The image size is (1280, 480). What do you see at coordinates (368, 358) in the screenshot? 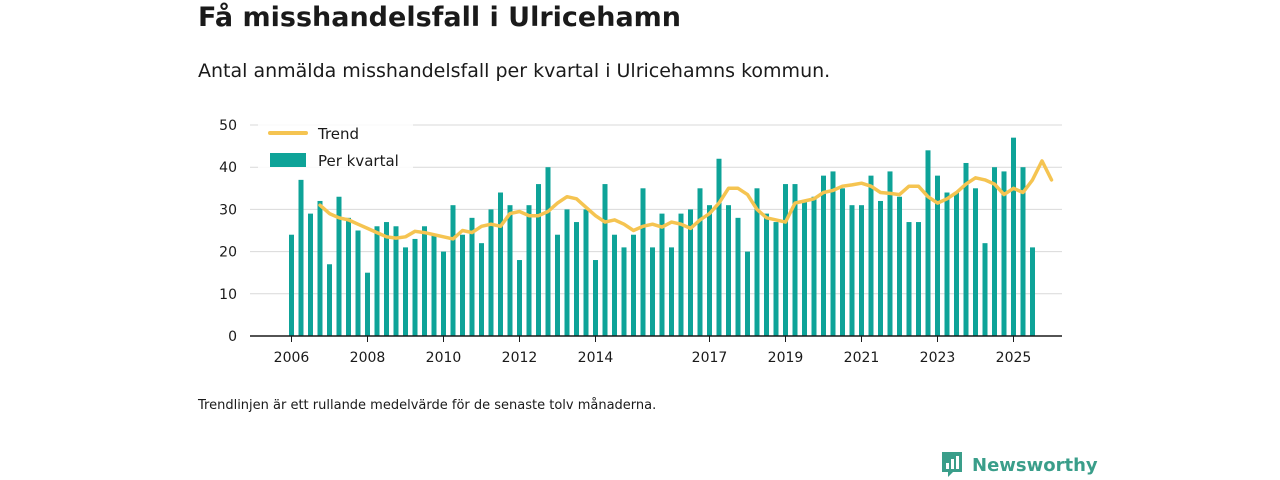
I see `x-tick-label: 2008` at bounding box center [368, 358].